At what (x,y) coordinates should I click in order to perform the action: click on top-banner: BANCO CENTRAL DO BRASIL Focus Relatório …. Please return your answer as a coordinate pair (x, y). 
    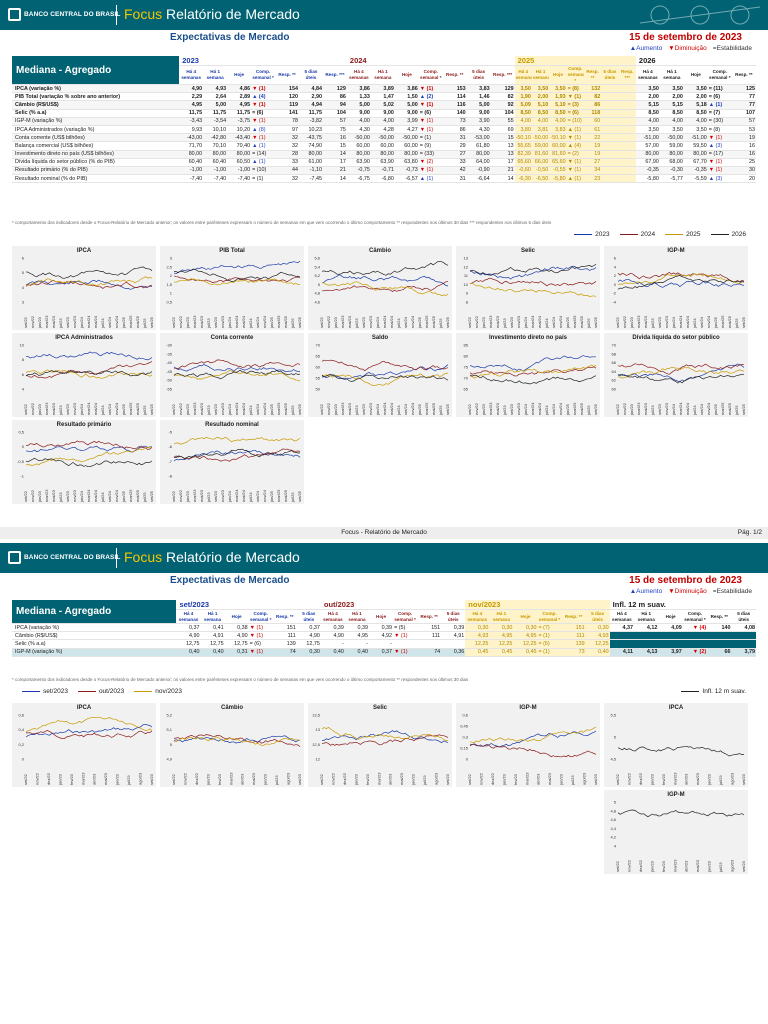
    Looking at the image, I should click on (384, 15).